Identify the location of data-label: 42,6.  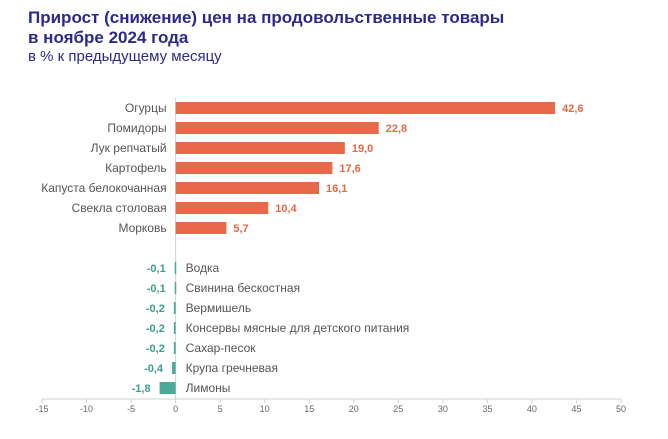
(572, 109).